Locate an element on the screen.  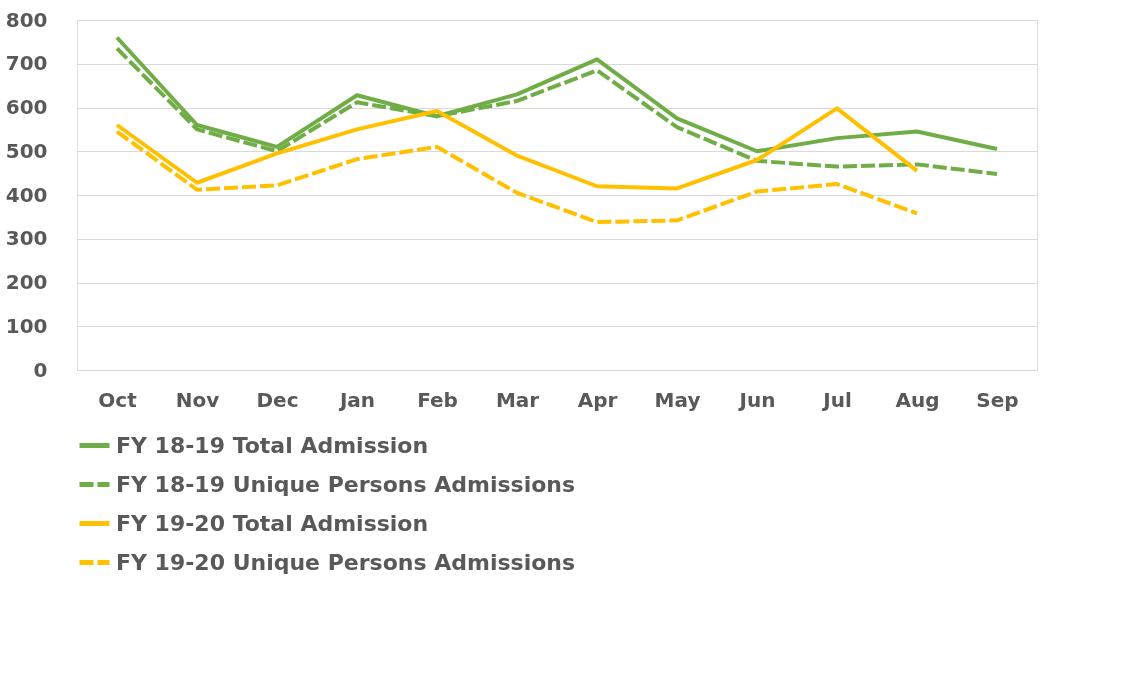
legend-label: FY 19-20 Unique Persons Admissions is located at coordinates (346, 562).